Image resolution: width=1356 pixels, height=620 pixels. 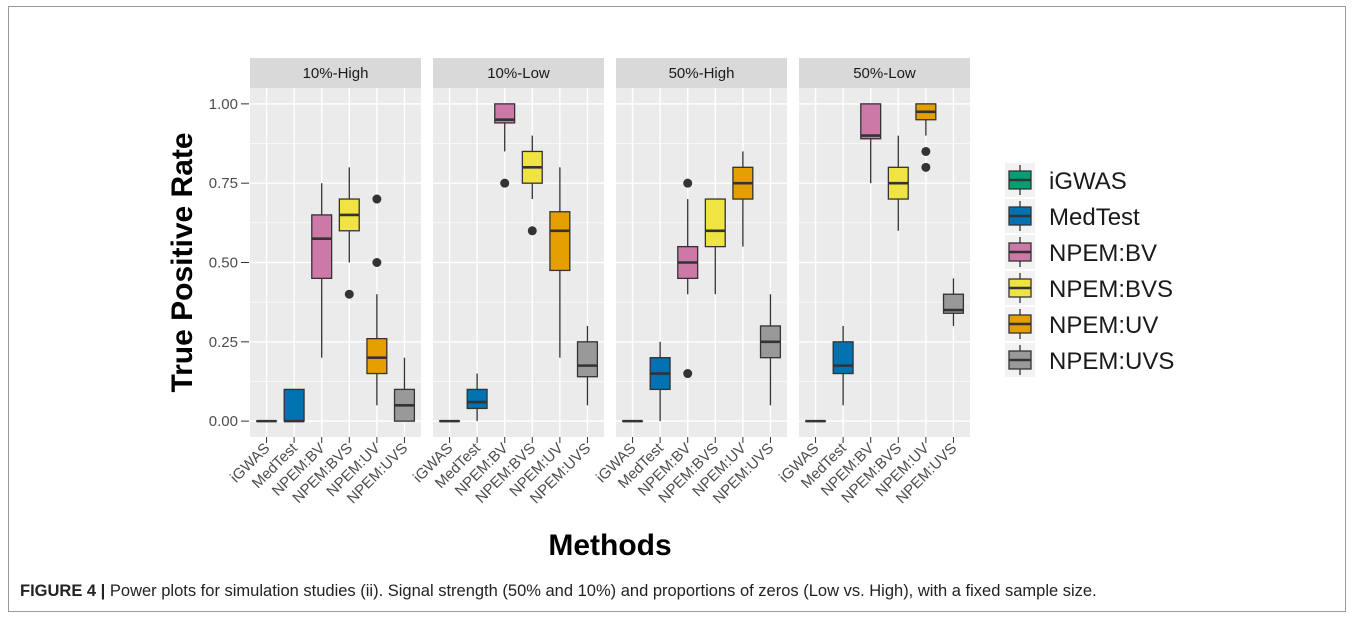 What do you see at coordinates (223, 421) in the screenshot?
I see `y-tick-label: 0.00` at bounding box center [223, 421].